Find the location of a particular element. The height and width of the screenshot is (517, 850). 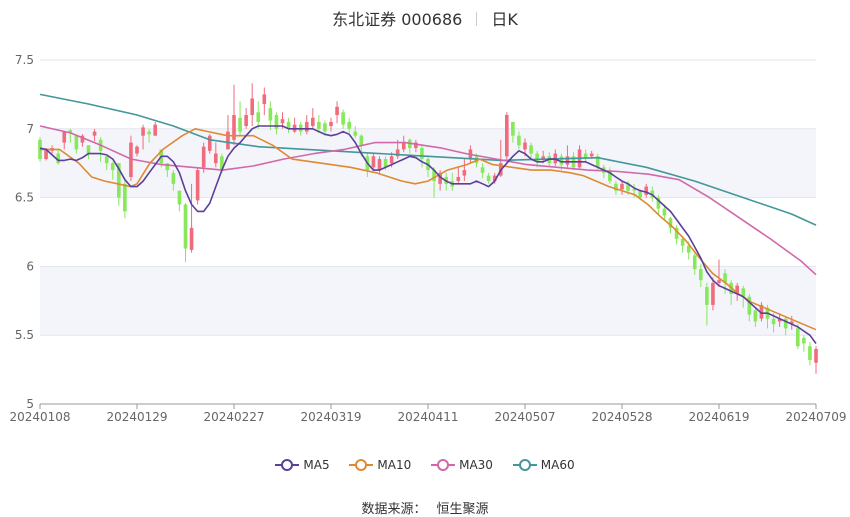

y-tick-label: 7 is located at coordinates (30, 129).